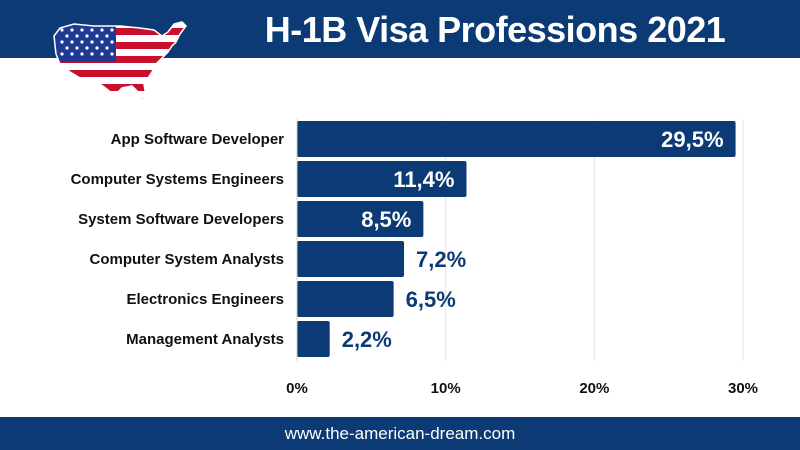  I want to click on x-tick-label: 0%, so click(297, 388).